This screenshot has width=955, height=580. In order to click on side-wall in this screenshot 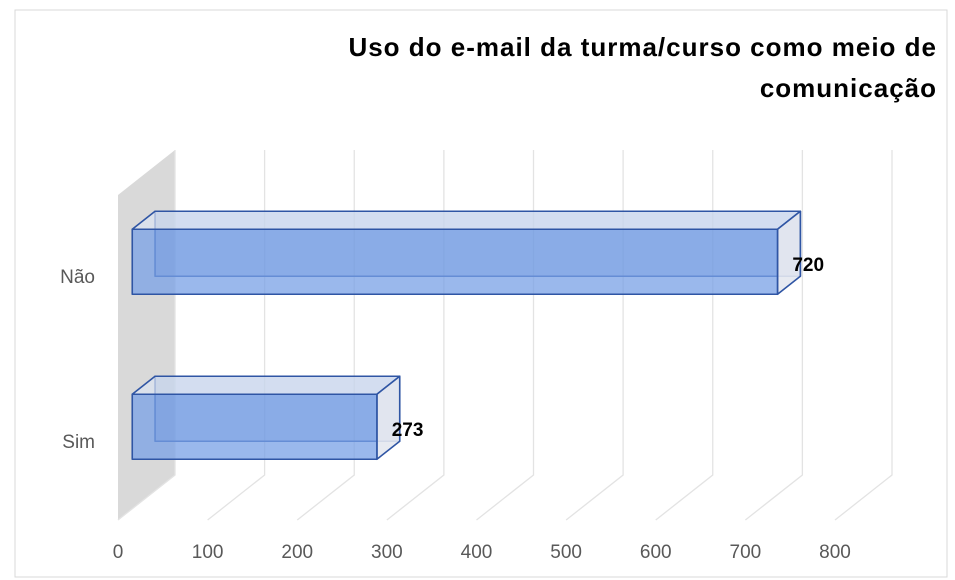, I will do `click(146, 335)`.